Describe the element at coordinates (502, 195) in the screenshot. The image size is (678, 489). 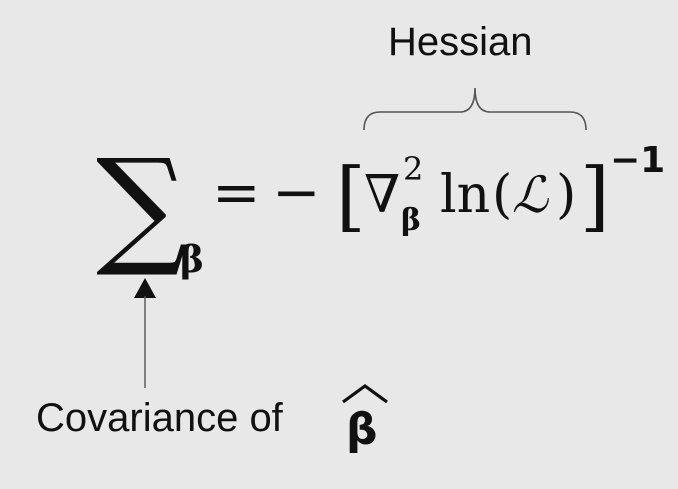
I see `open-paren: (` at that location.